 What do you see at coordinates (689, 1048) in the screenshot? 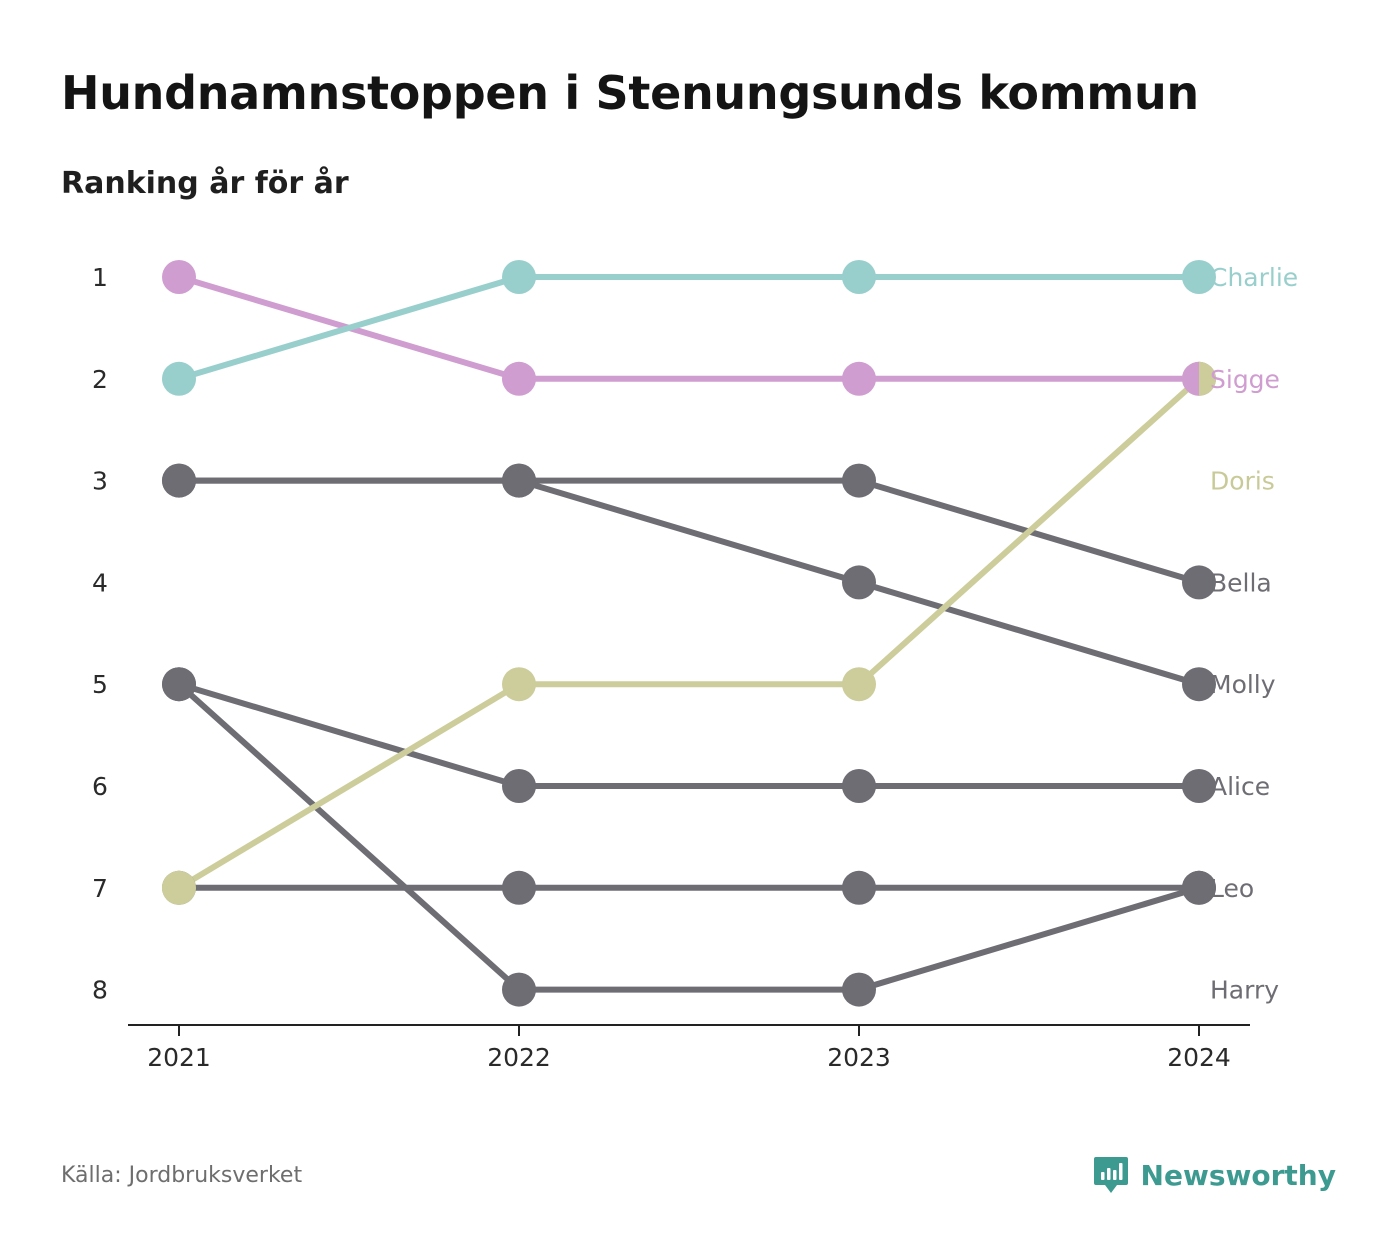
I see `x-axis: 2021 2022 2023 2024` at bounding box center [689, 1048].